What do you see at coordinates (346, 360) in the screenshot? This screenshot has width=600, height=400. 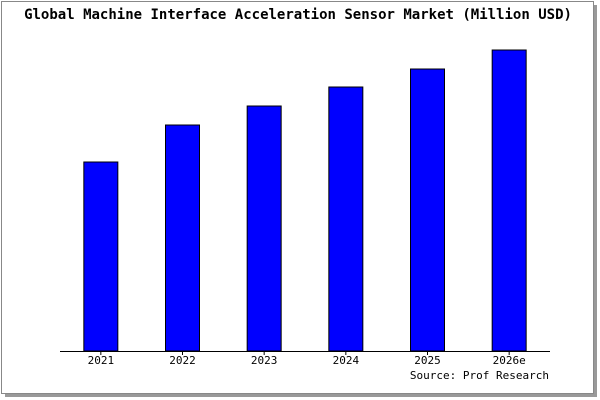 I see `x-tick-label: 2024` at bounding box center [346, 360].